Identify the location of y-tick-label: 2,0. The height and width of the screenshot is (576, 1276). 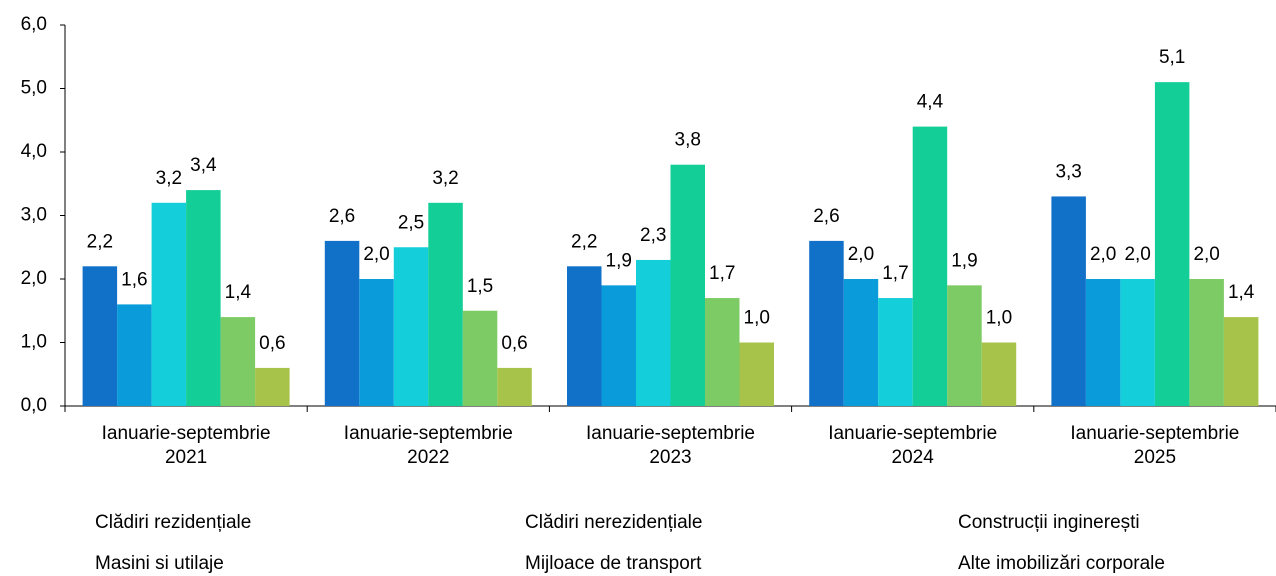
(34, 278).